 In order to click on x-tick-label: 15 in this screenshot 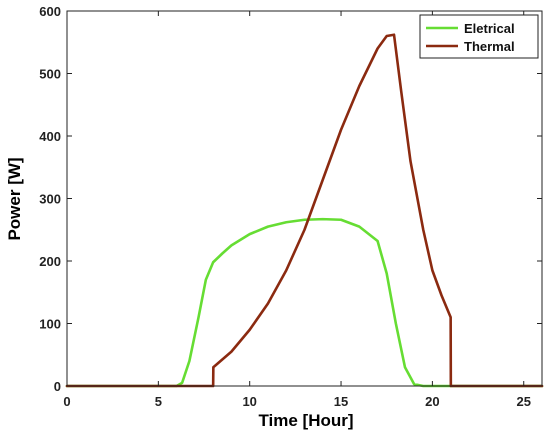, I will do `click(341, 401)`.